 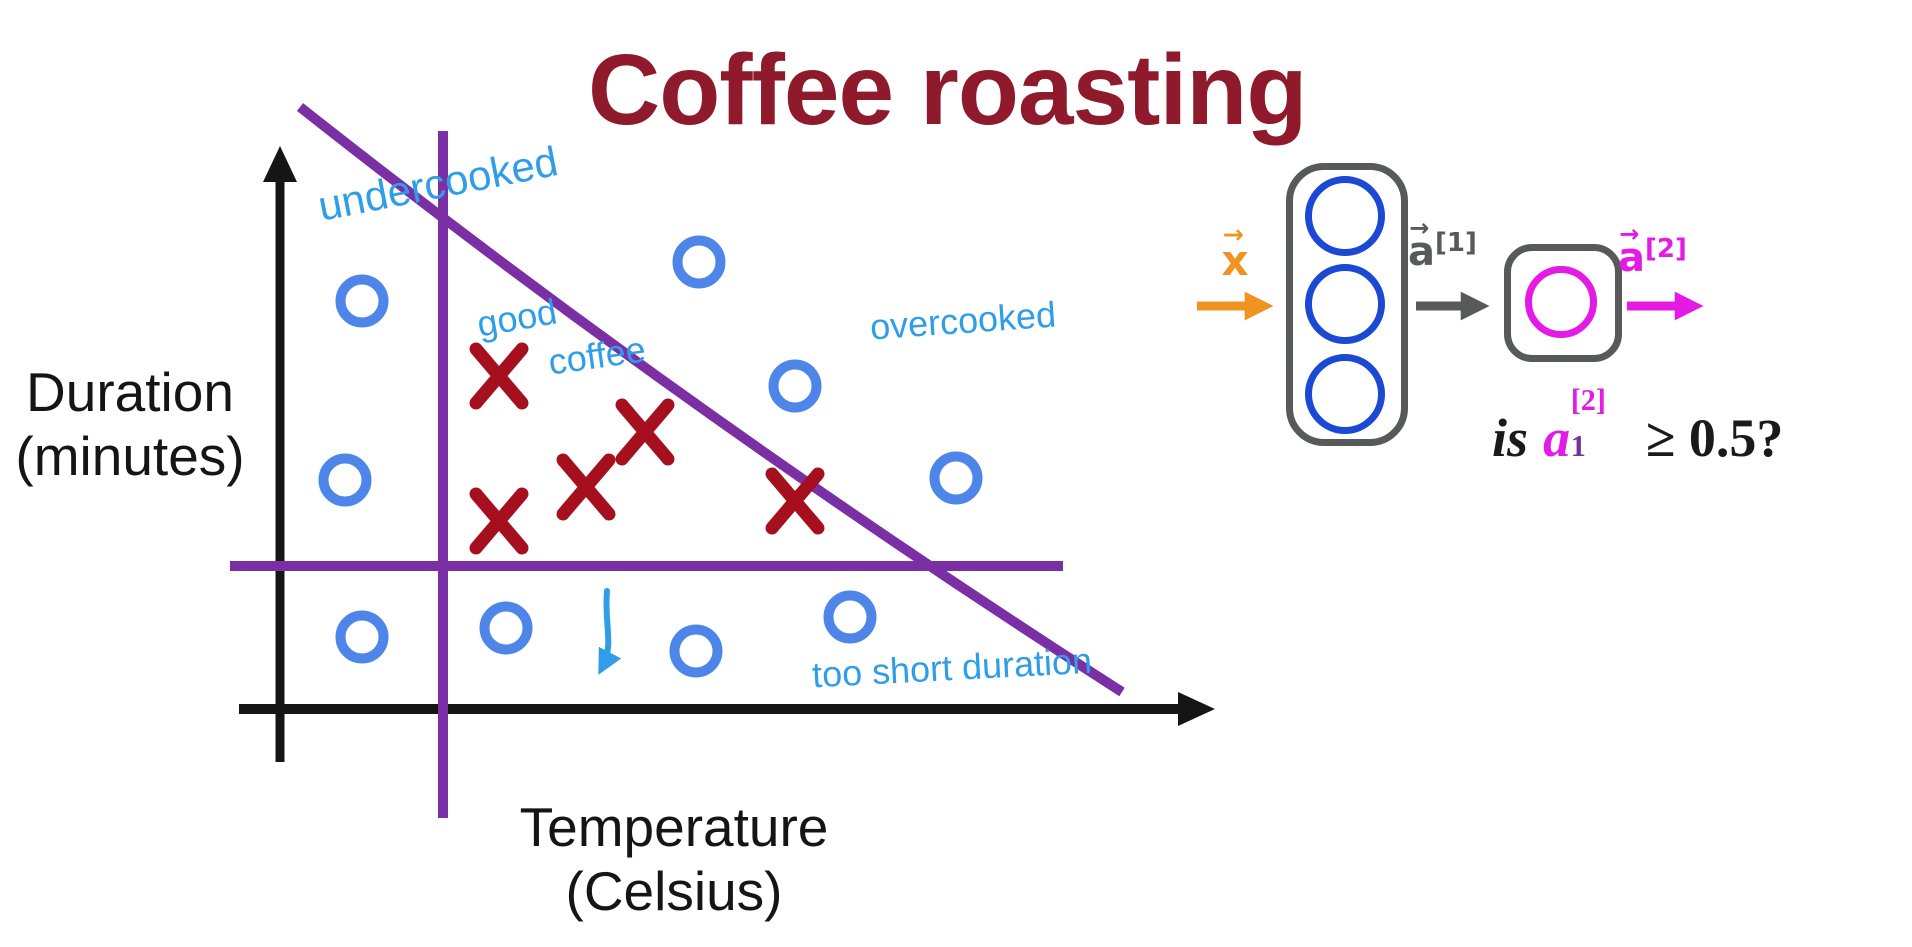 I want to click on question-is: is, so click(x=1510, y=438).